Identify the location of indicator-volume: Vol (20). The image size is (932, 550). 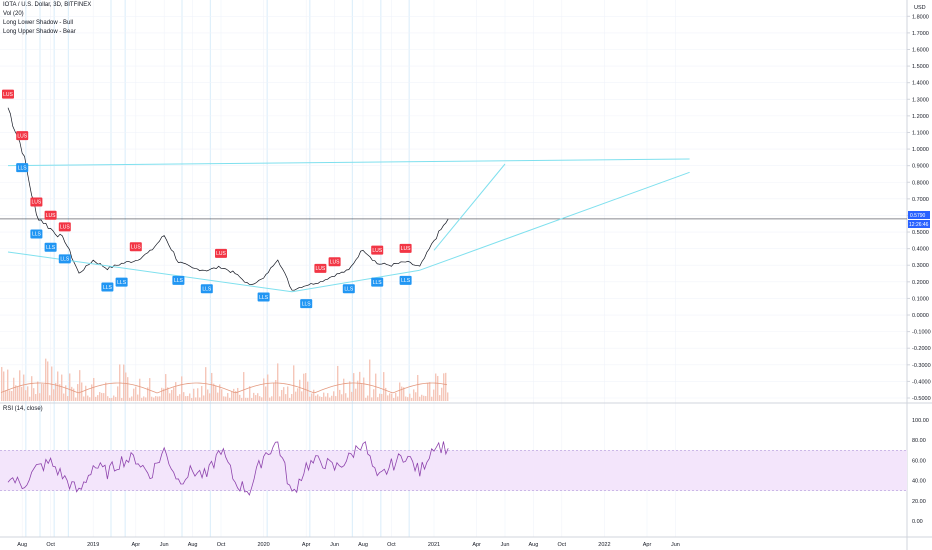
(13, 14).